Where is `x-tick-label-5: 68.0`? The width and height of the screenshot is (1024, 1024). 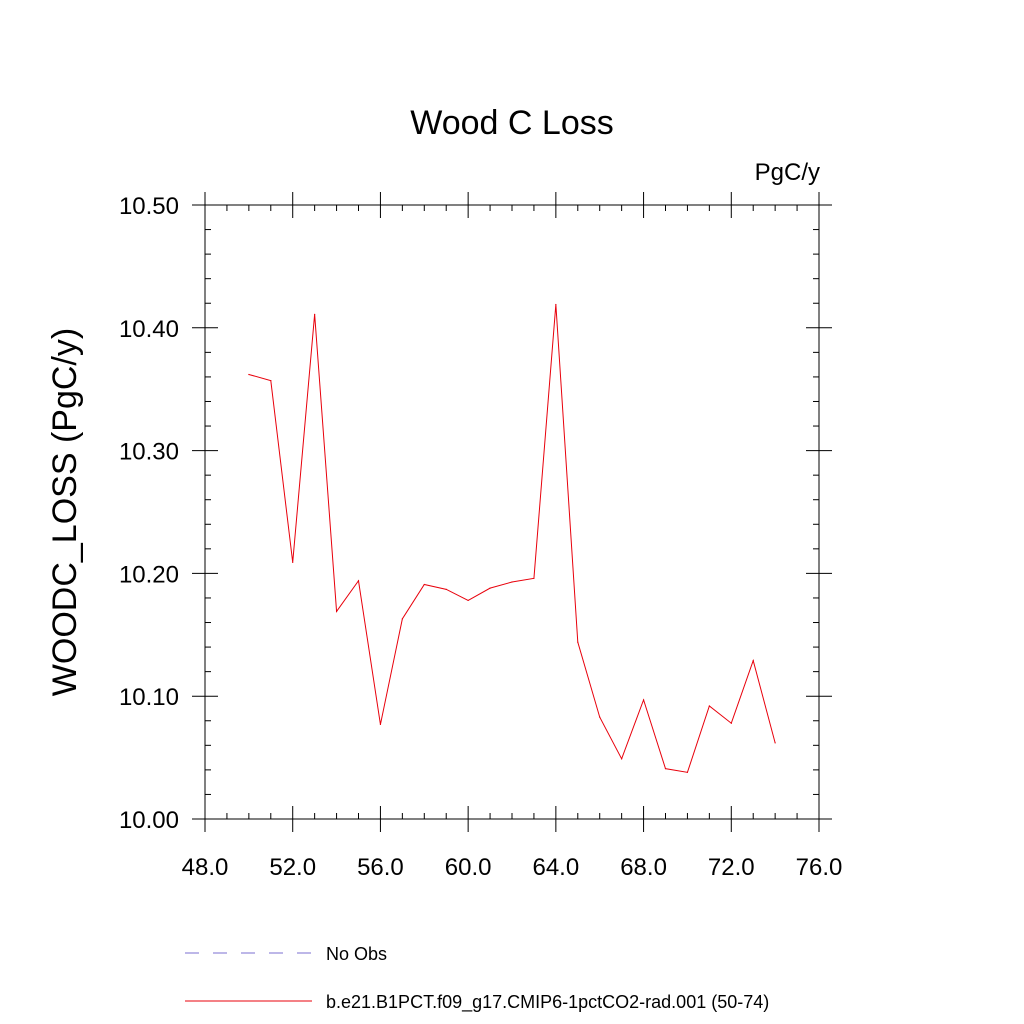 x-tick-label-5: 68.0 is located at coordinates (643, 867).